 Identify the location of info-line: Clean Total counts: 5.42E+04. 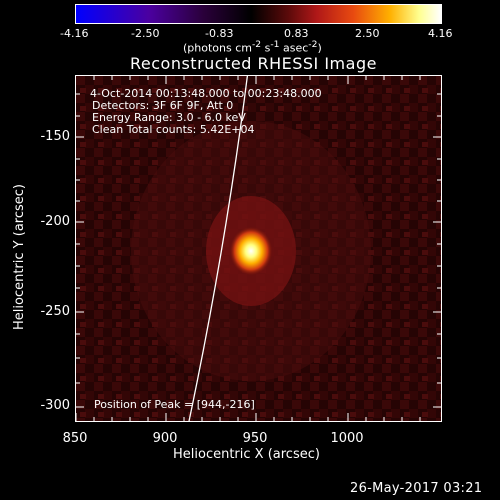
(173, 129).